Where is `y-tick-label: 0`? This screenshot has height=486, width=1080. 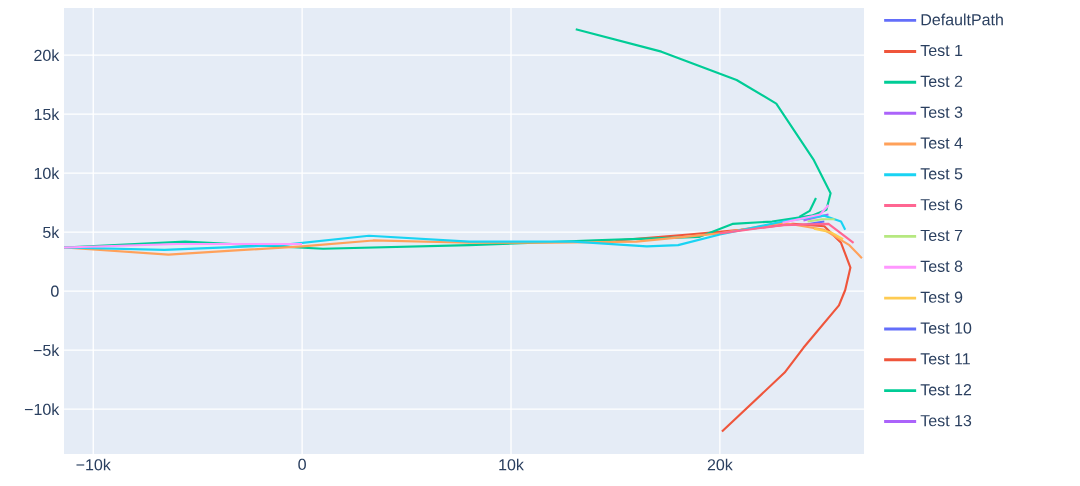
y-tick-label: 0 is located at coordinates (55, 291).